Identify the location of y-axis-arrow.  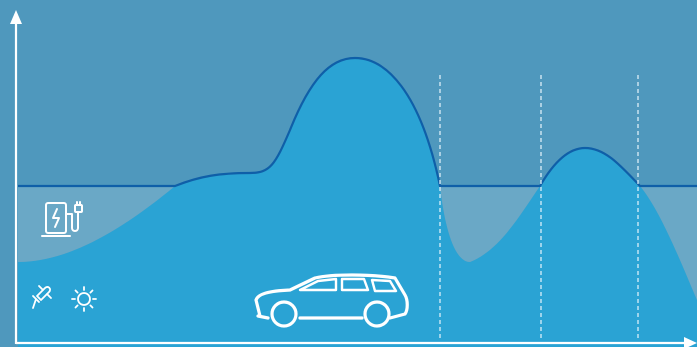
(16, 17).